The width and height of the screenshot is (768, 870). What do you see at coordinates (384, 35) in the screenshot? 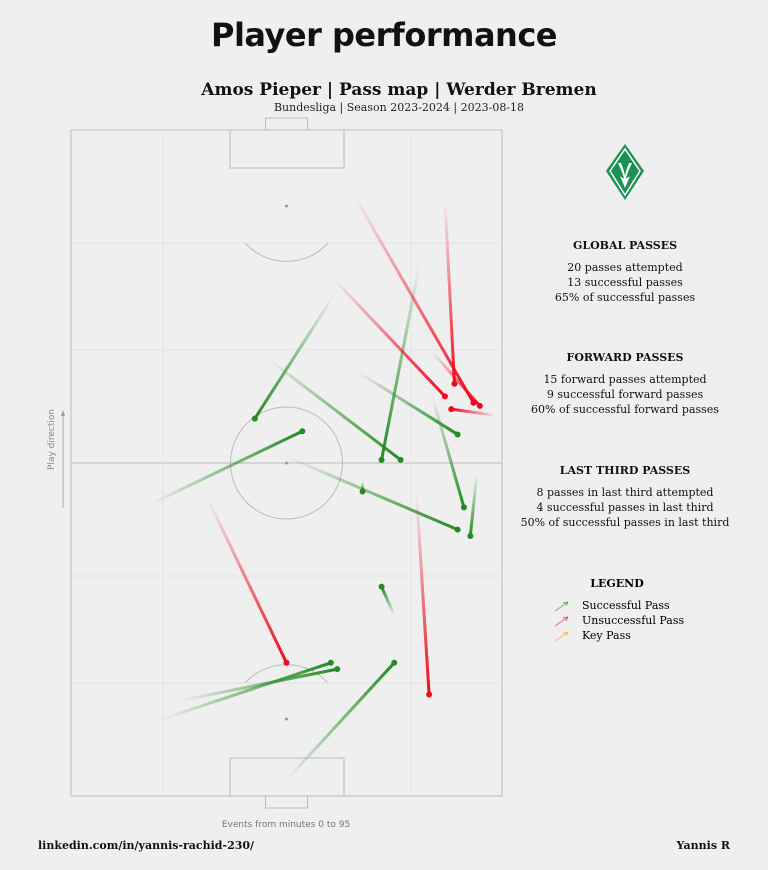
I see `page-heading: Player performance` at bounding box center [384, 35].